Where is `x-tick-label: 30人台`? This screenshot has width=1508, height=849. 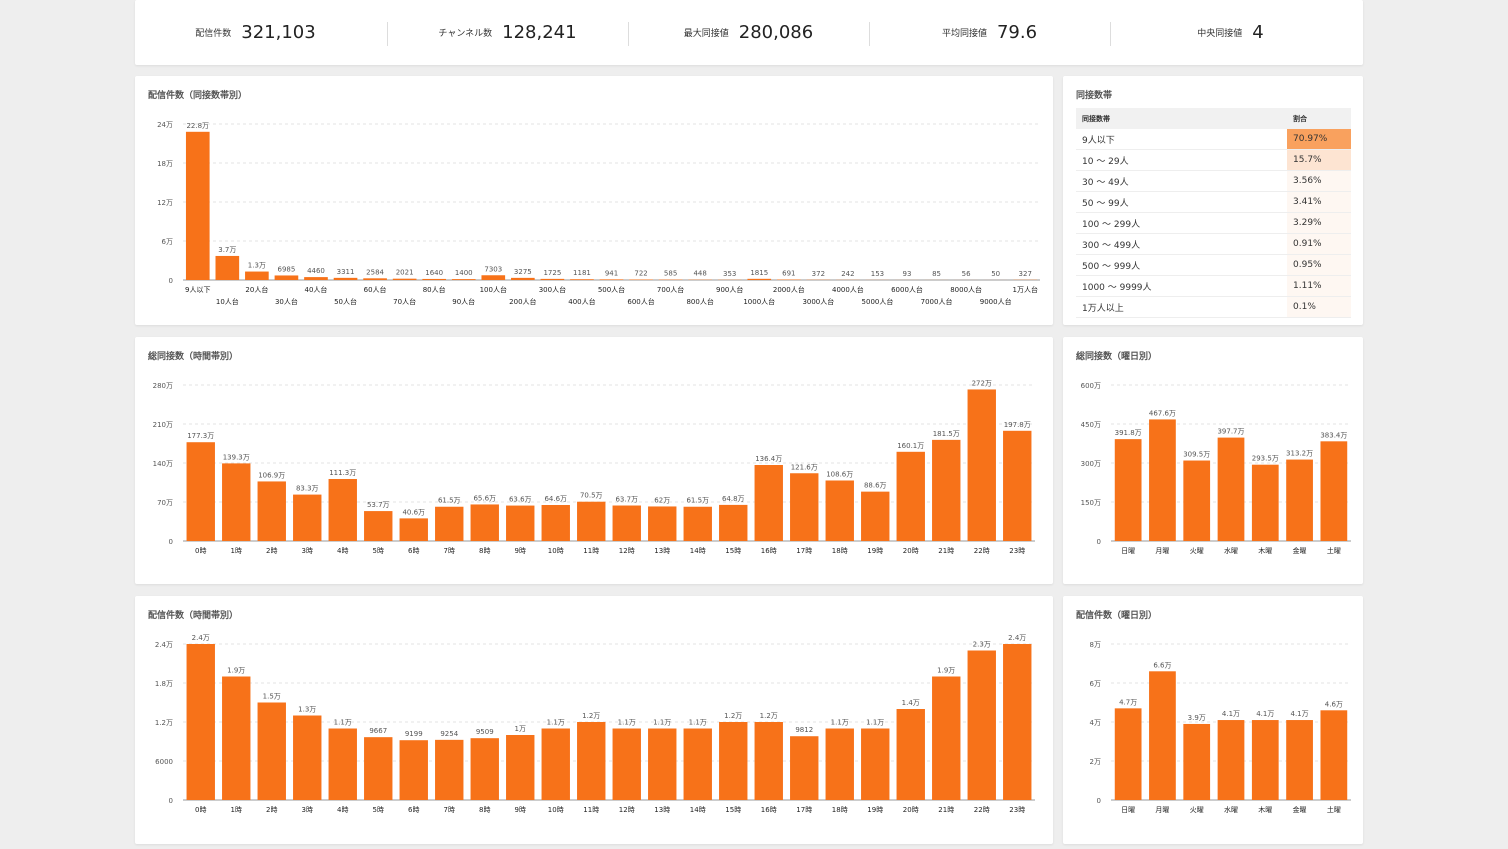
x-tick-label: 30人台 is located at coordinates (286, 301).